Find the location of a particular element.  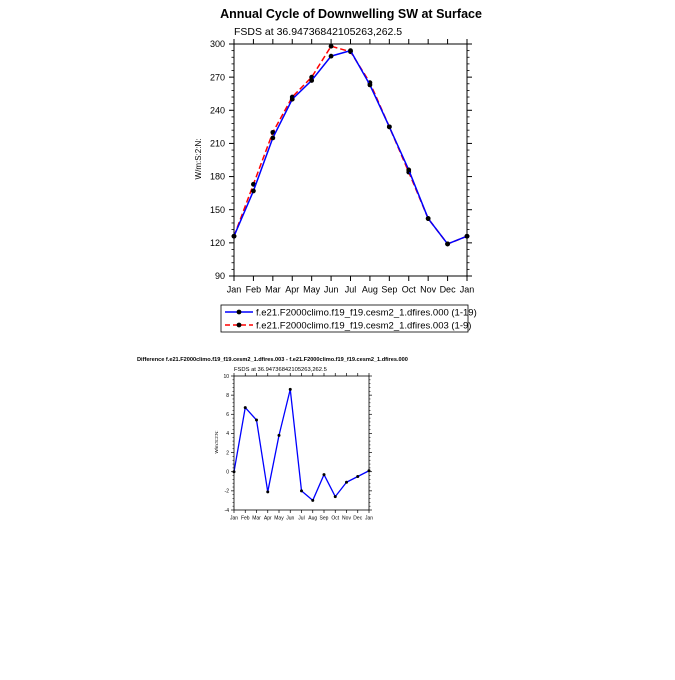

diff-xtick-label: Sep is located at coordinates (324, 518).